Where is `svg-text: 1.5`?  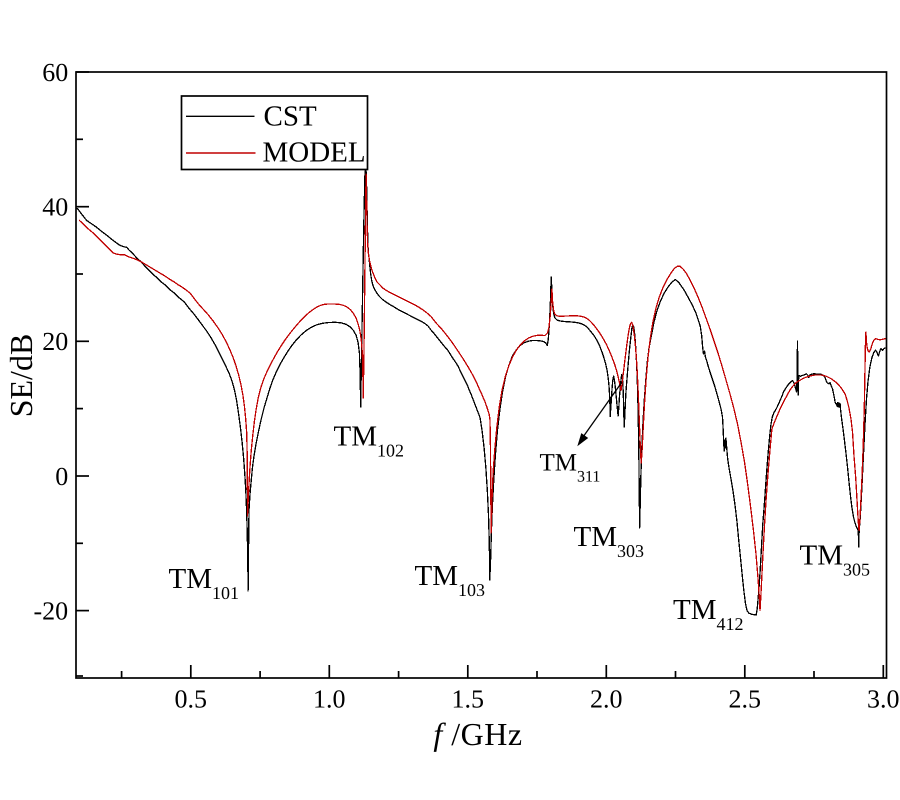
svg-text: 1.5 is located at coordinates (468, 699).